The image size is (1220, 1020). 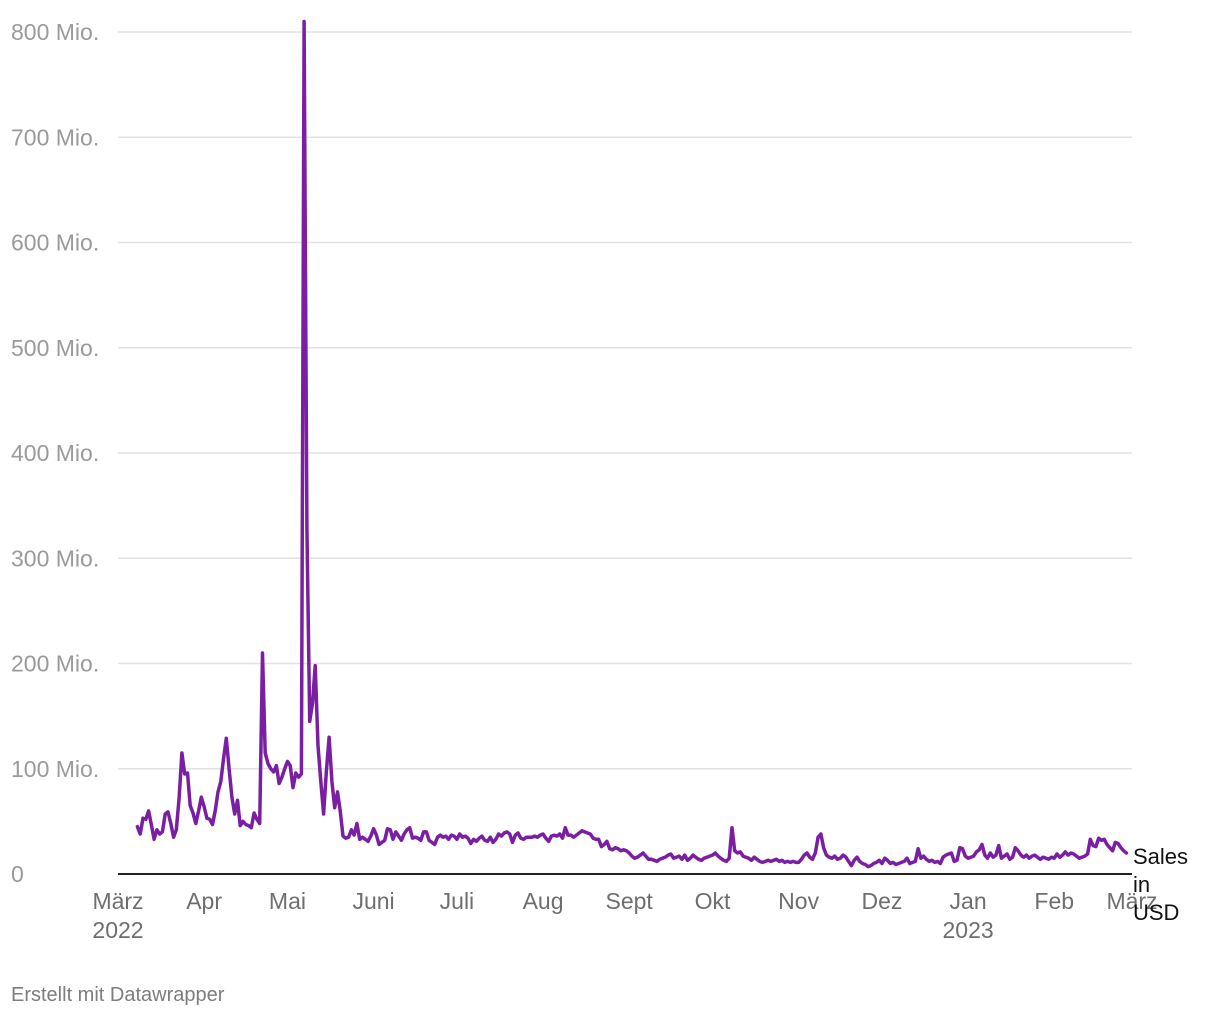 What do you see at coordinates (713, 901) in the screenshot?
I see `x-tick-label: Okt` at bounding box center [713, 901].